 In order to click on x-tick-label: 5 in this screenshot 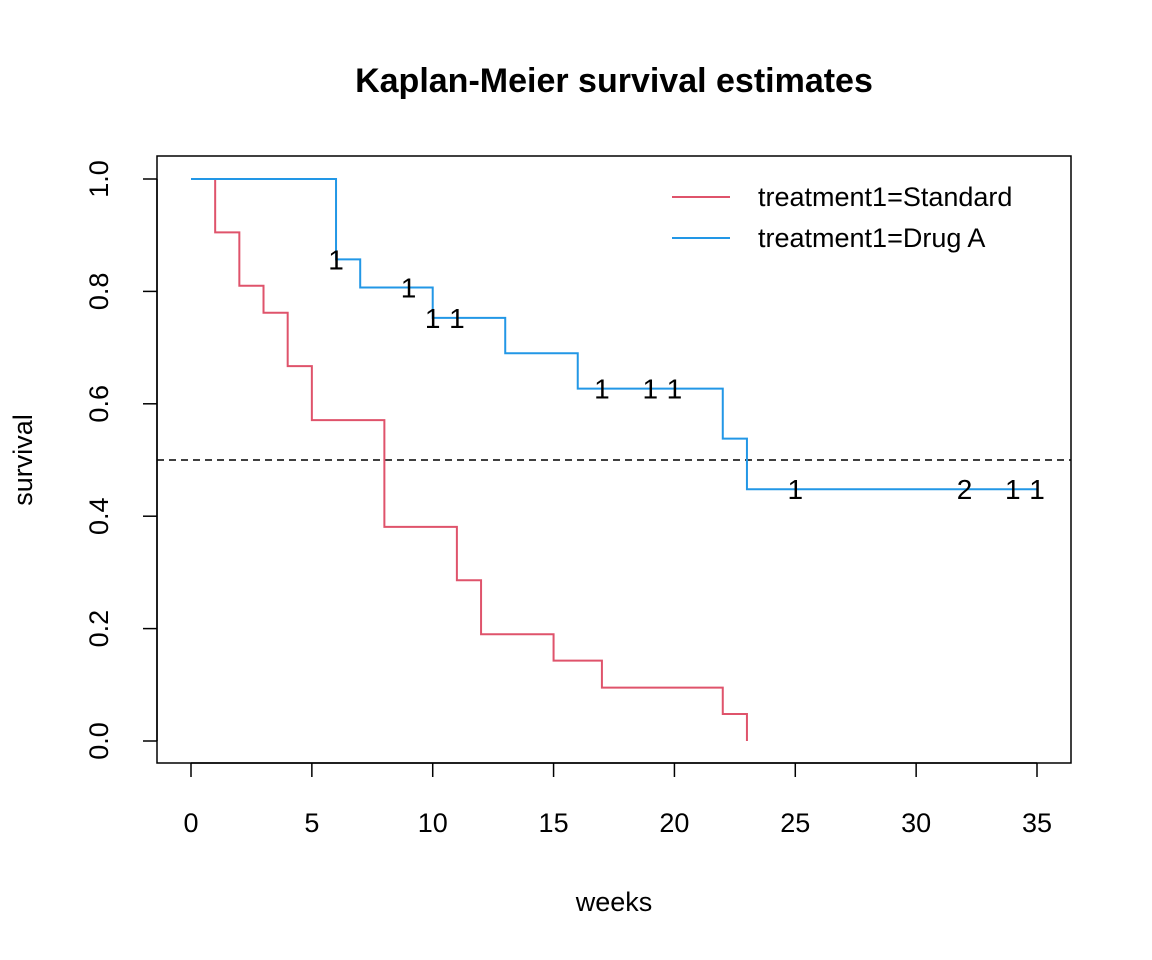, I will do `click(311, 823)`.